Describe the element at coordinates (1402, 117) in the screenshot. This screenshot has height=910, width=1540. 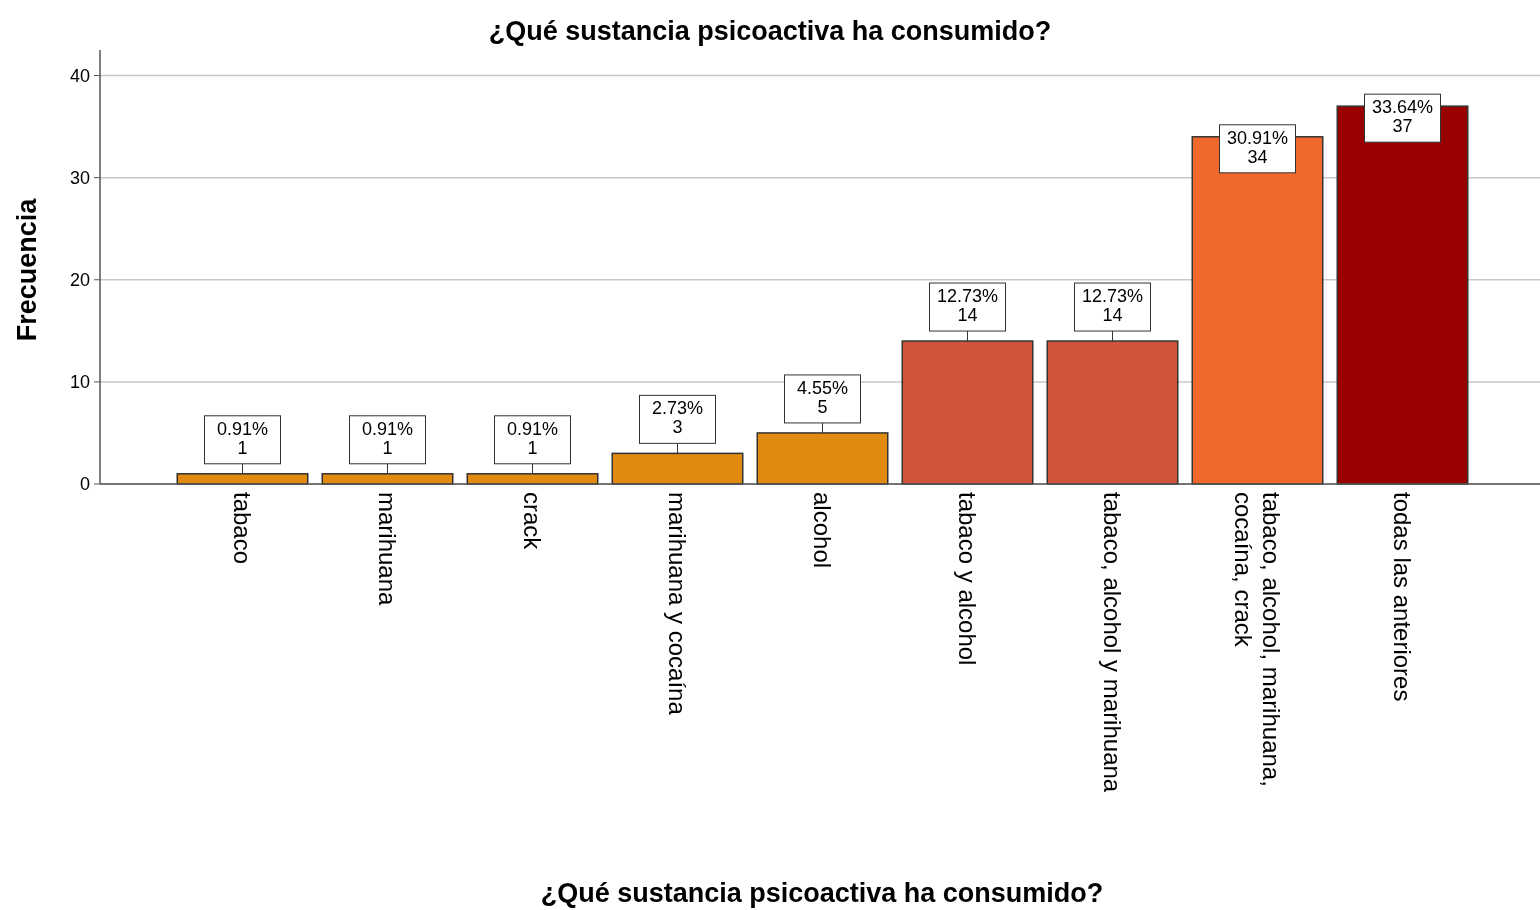
I see `data-label: 33.64% 37` at that location.